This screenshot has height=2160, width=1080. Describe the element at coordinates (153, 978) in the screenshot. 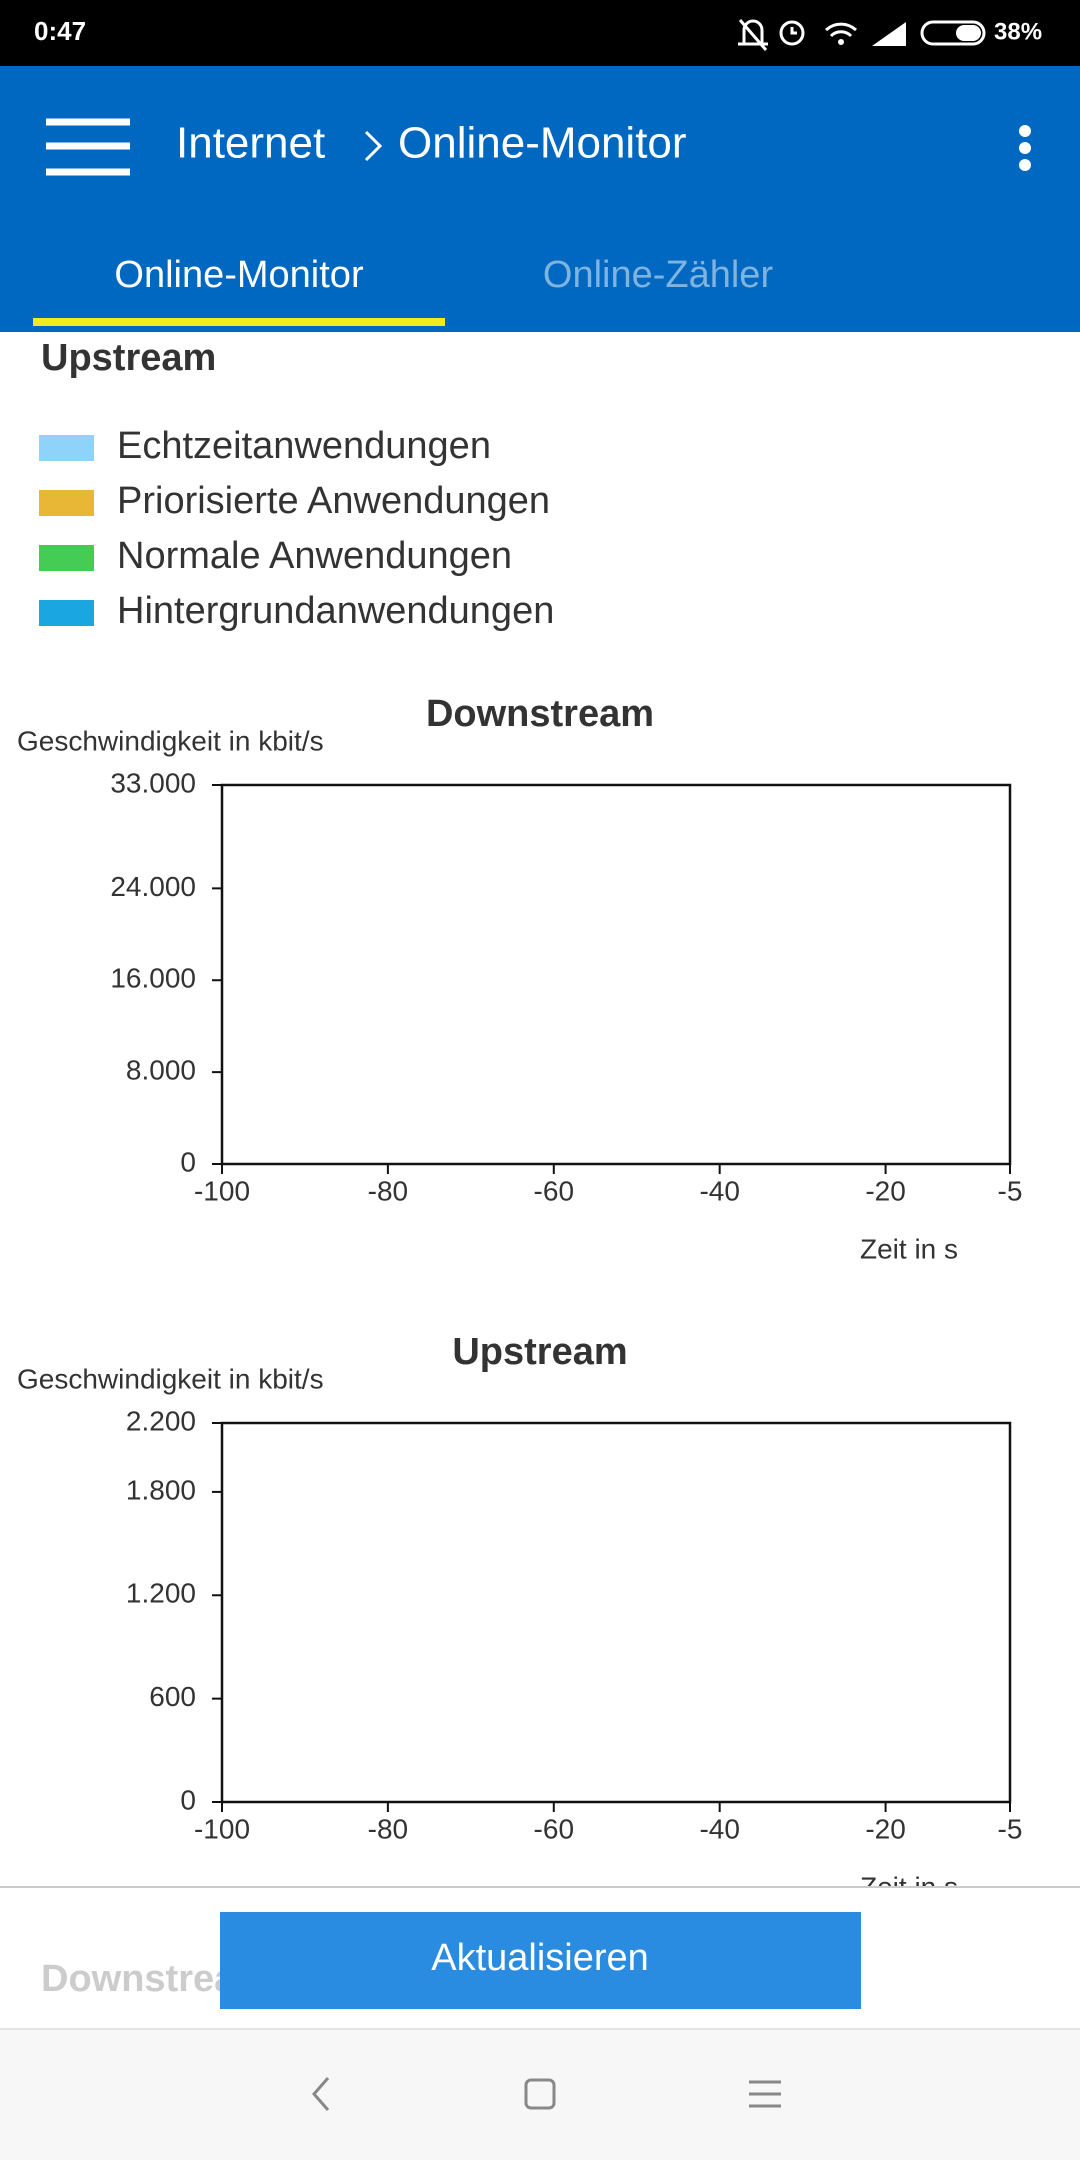

I see `y-tick-label: 16.000` at that location.